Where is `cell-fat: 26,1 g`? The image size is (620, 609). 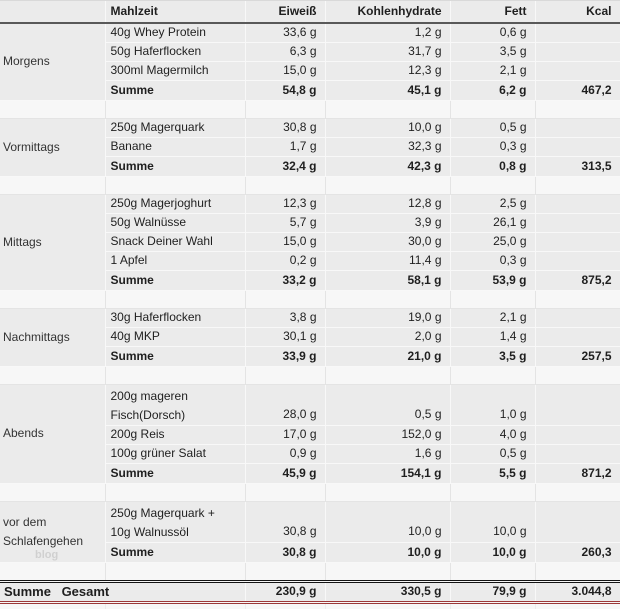 cell-fat: 26,1 g is located at coordinates (493, 223).